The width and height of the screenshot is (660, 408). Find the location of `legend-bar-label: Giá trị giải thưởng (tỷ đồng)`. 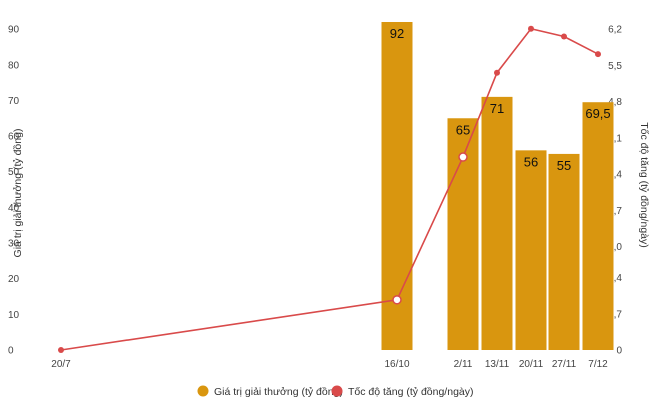

legend-bar-label: Giá trị giải thưởng (tỷ đồng) is located at coordinates (278, 392).